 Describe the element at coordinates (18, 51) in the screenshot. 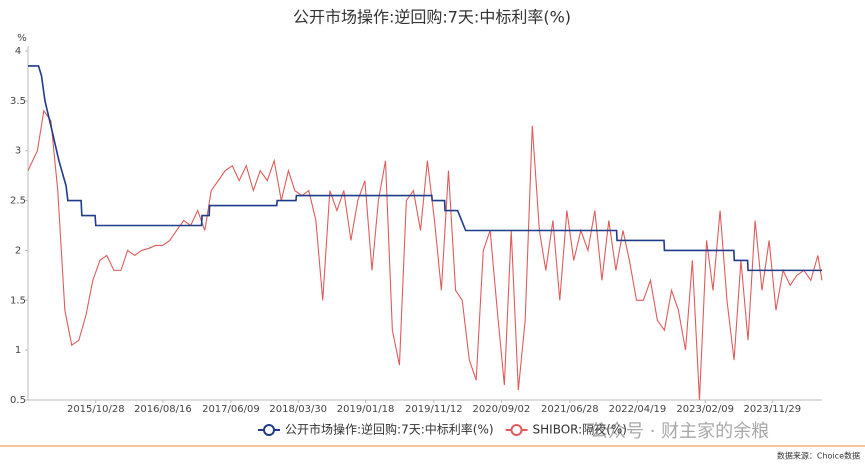

I see `y-tick-label: 4` at that location.